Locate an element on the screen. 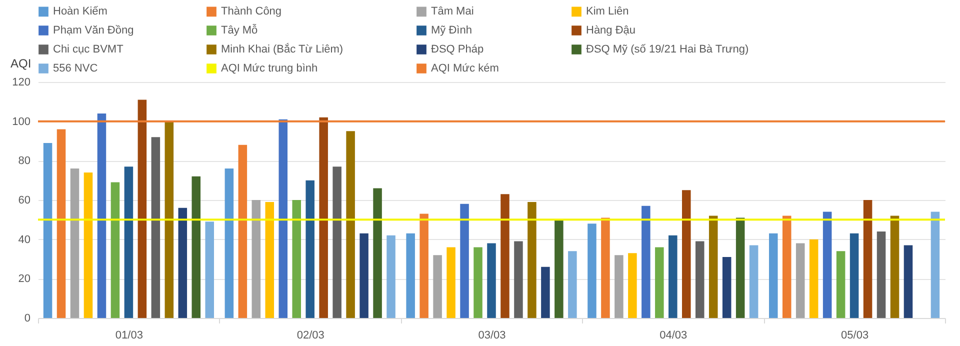  y-tick-label: 100 is located at coordinates (21, 122).